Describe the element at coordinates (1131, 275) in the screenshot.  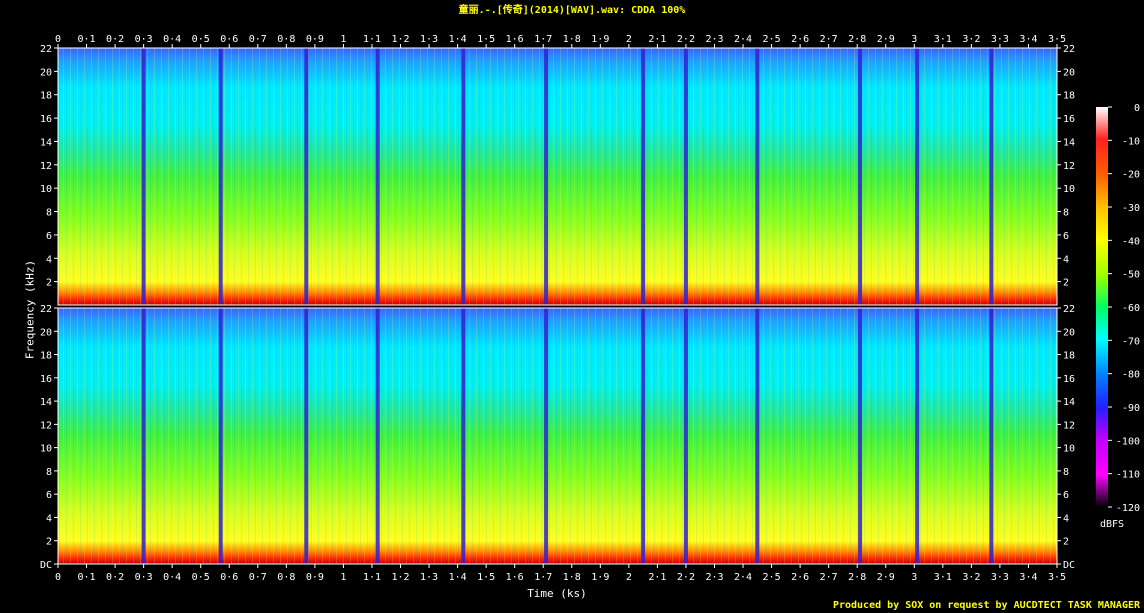
I see `colorbar-tick-label: -50` at that location.